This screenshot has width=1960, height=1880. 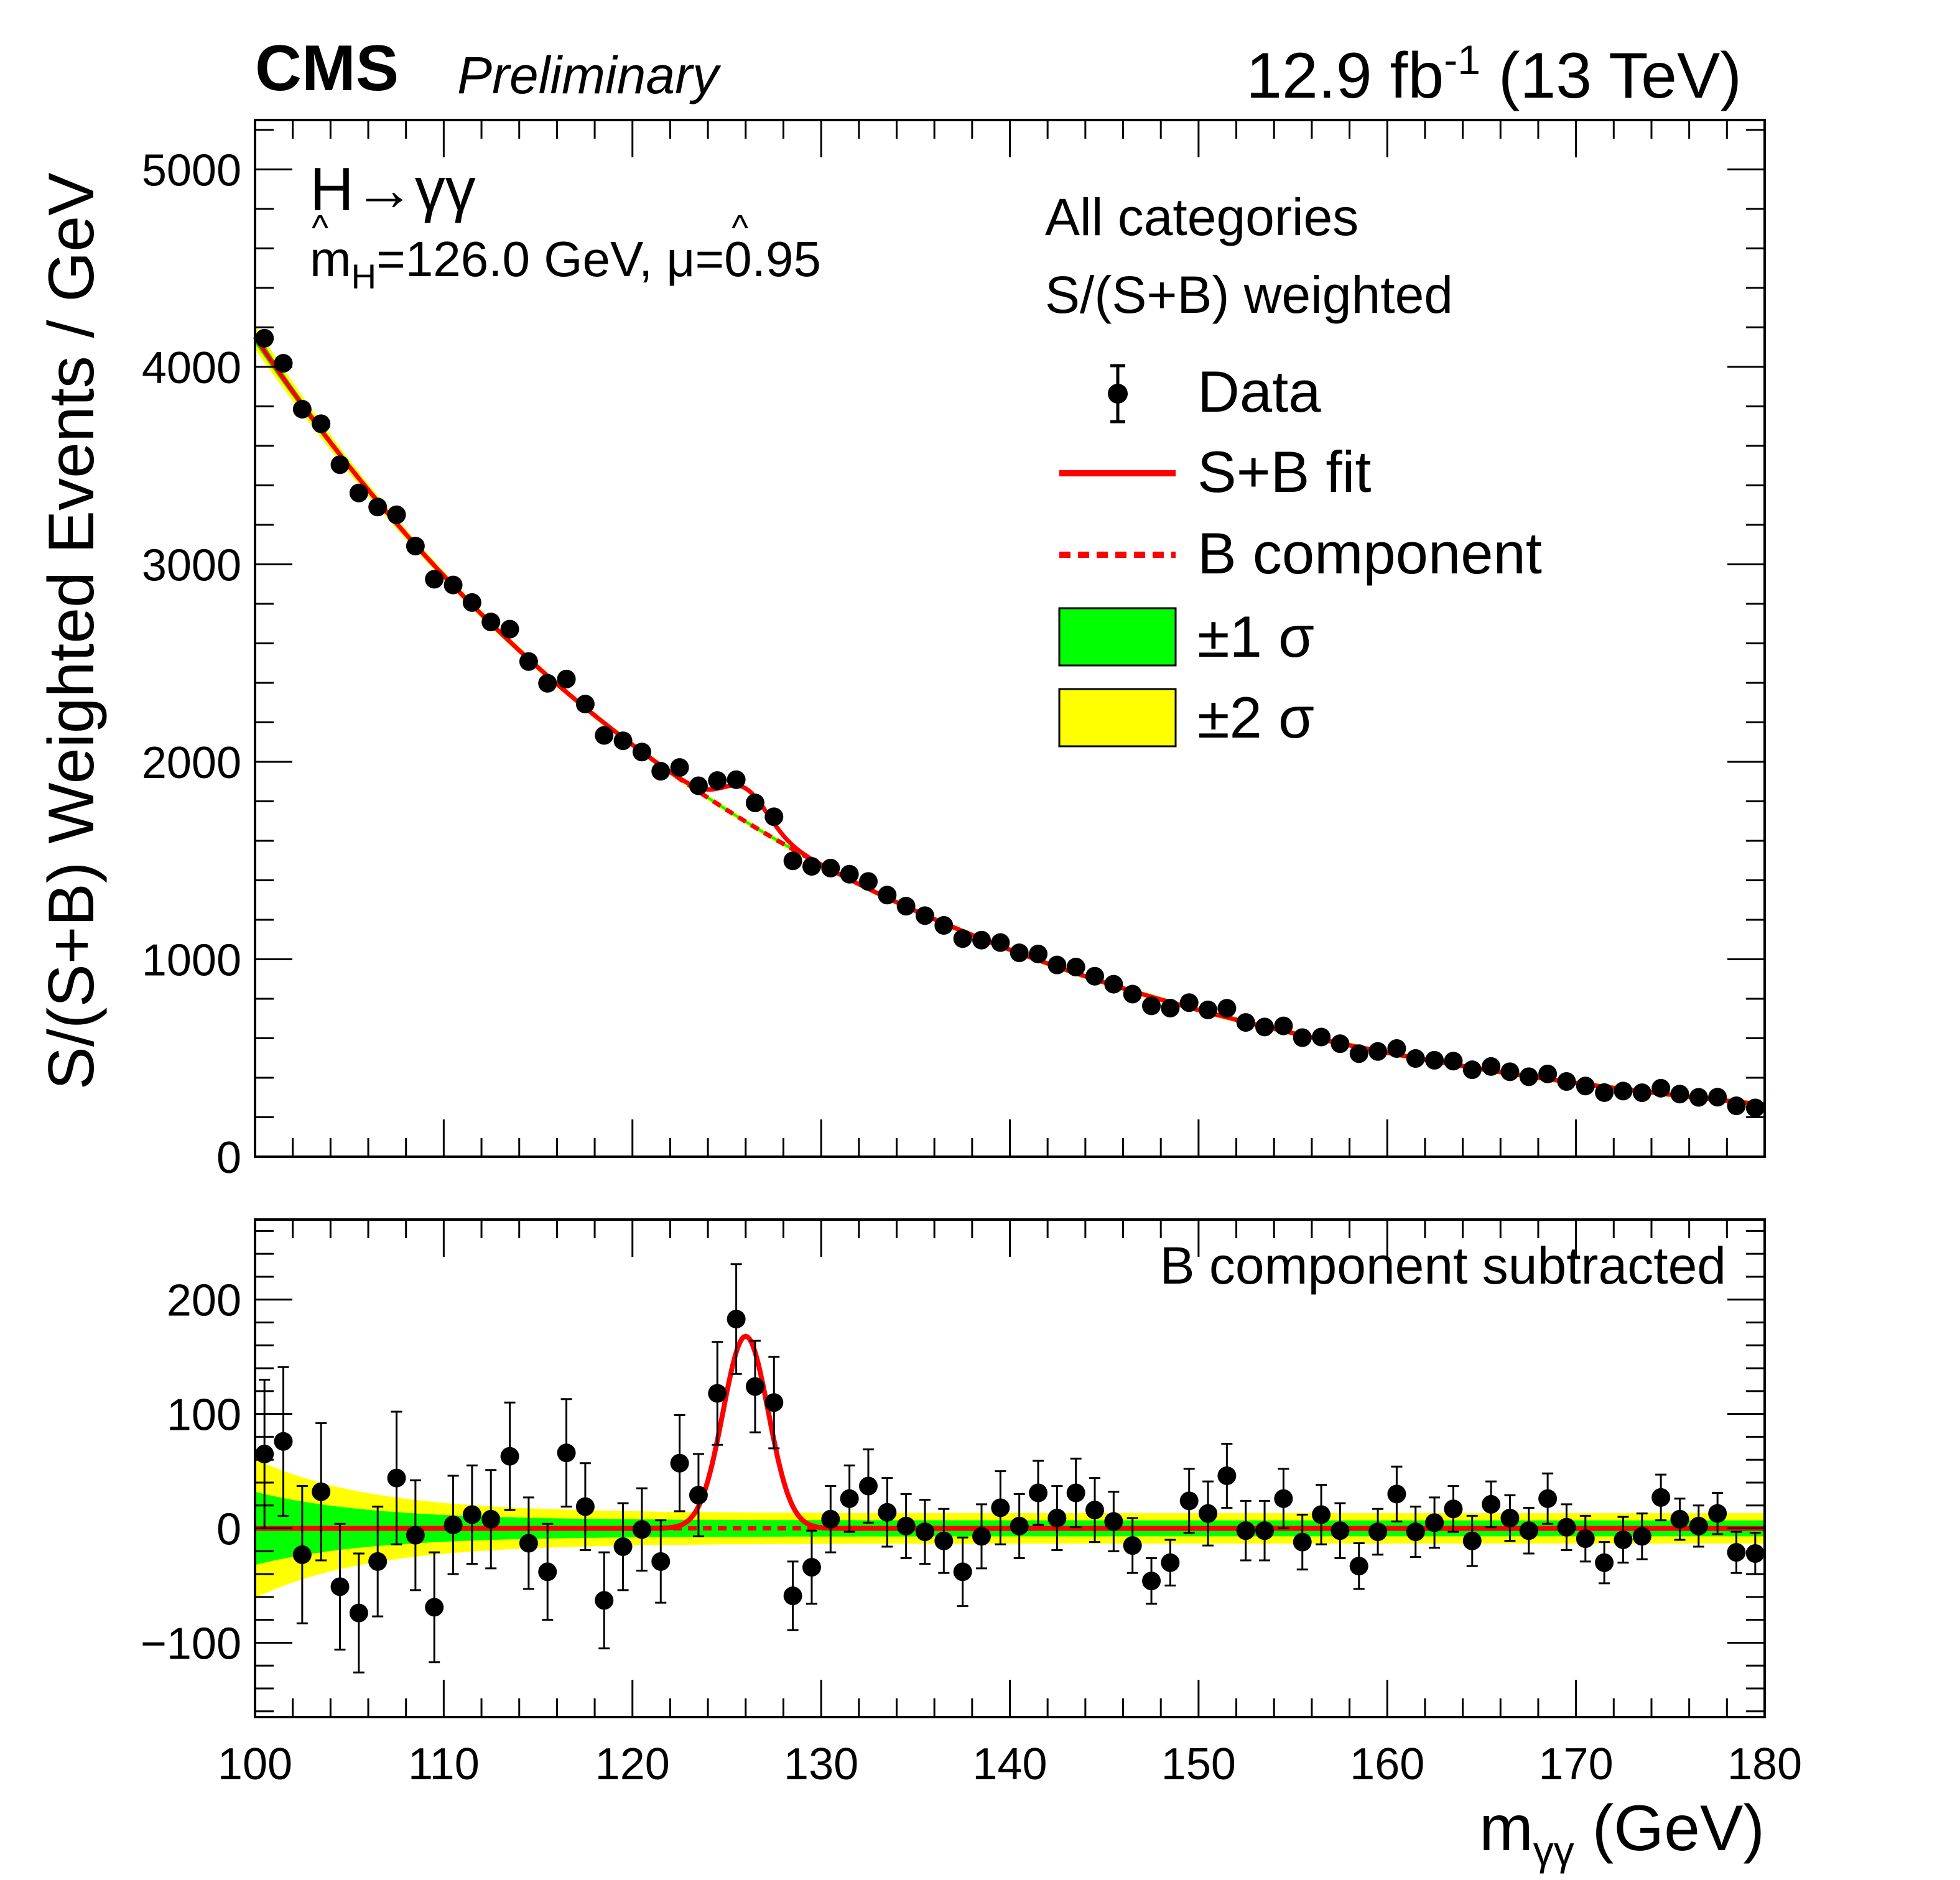 I want to click on x-tick-label: 110, so click(x=444, y=1764).